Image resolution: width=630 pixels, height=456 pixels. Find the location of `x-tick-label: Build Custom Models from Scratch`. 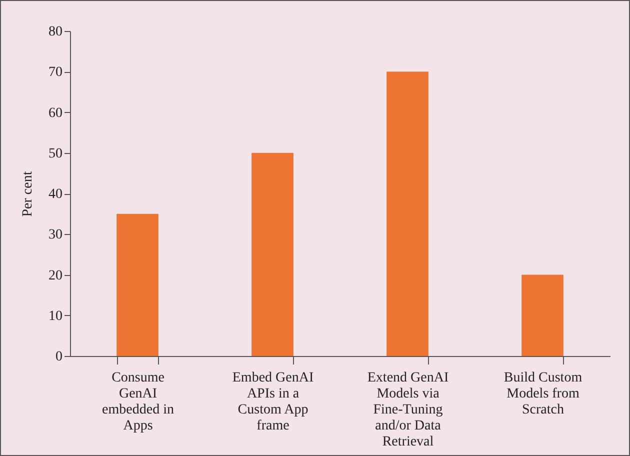

x-tick-label: Build Custom Models from Scratch is located at coordinates (543, 394).